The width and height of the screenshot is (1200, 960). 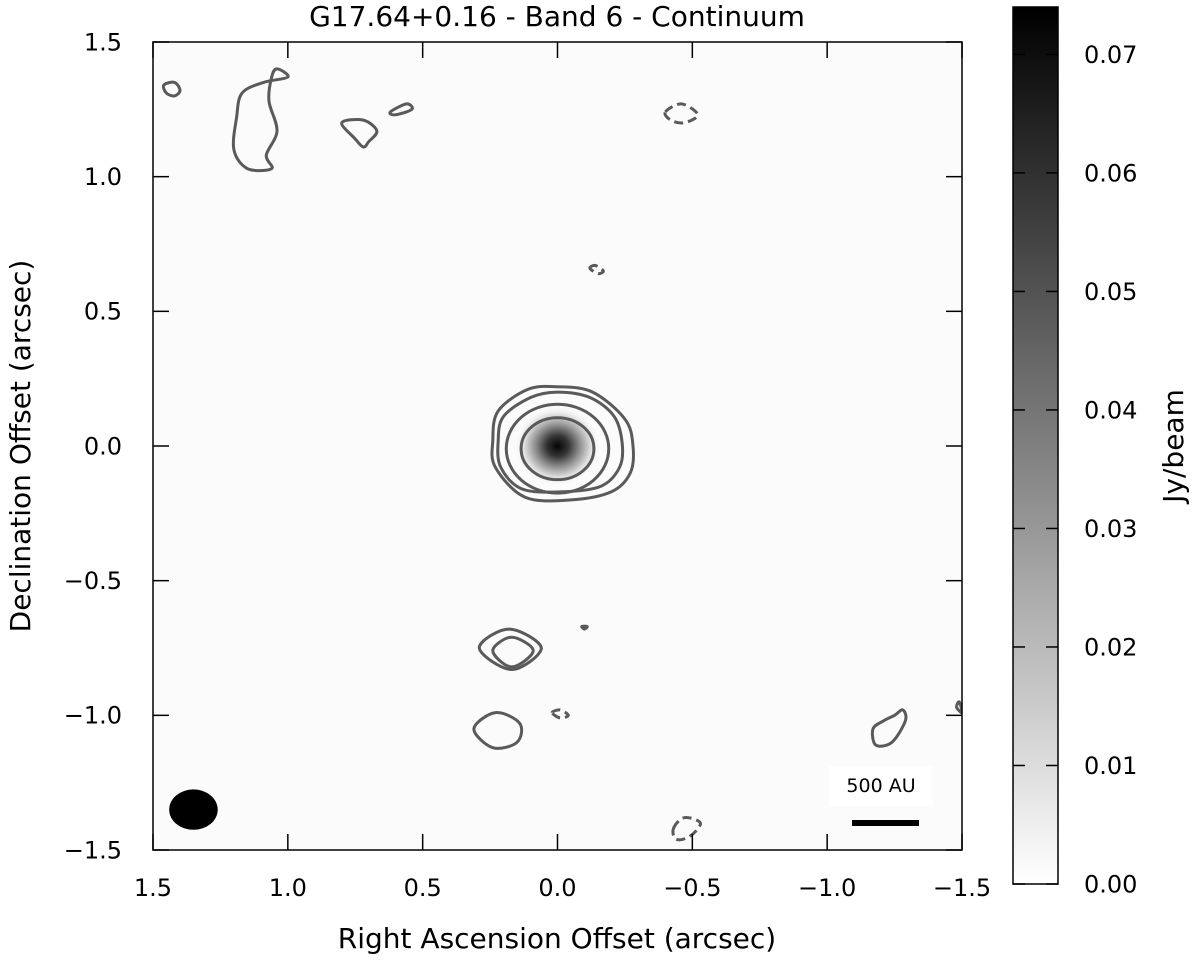 I want to click on colorbar-tick-label: 0.00, so click(x=1110, y=884).